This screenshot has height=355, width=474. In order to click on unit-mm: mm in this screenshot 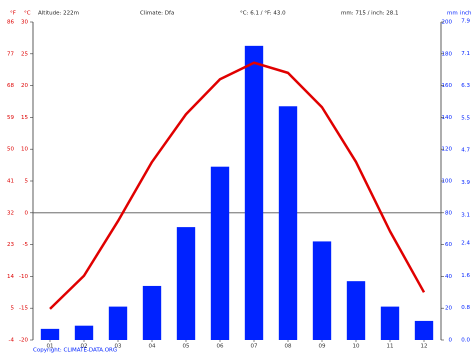, I will do `click(452, 14)`.